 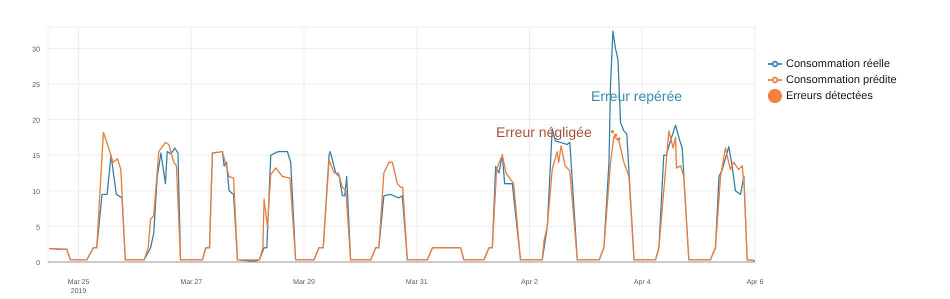 What do you see at coordinates (829, 96) in the screenshot?
I see `legend-label: Erreurs détectées` at bounding box center [829, 96].